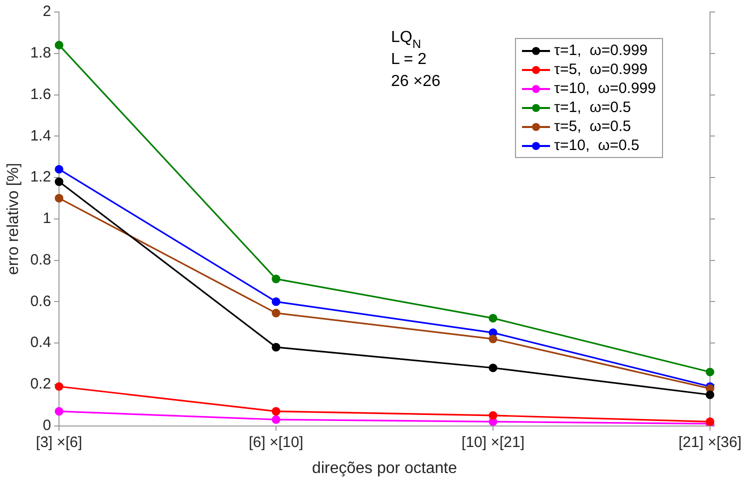 This screenshot has height=488, width=745. I want to click on annotation: L = 2, so click(409, 59).